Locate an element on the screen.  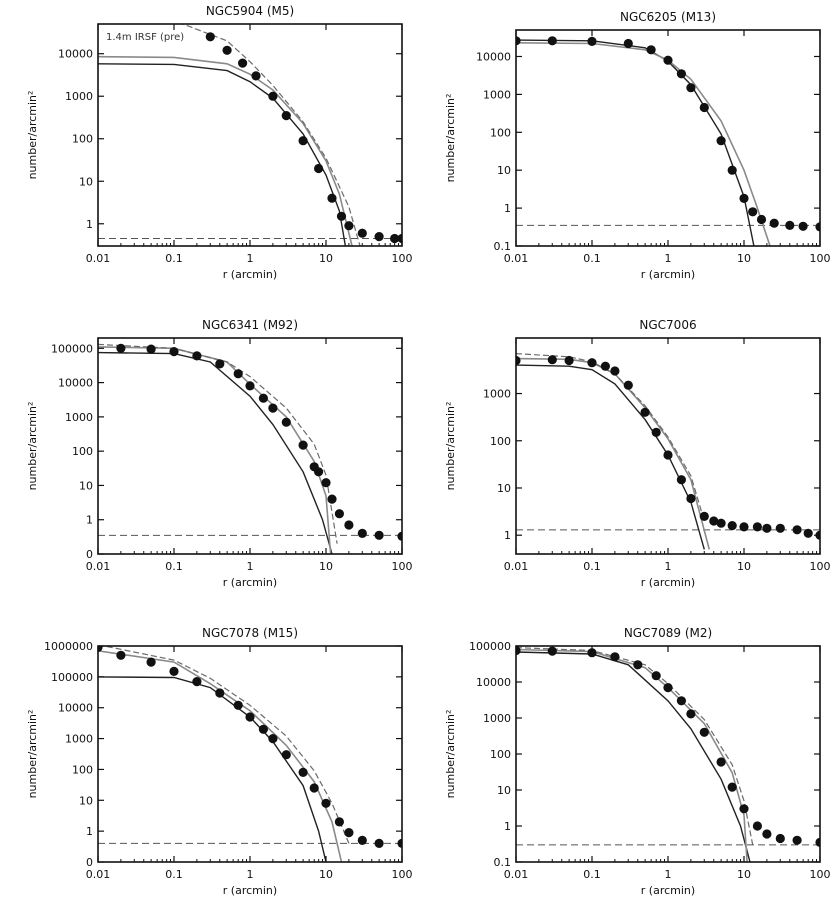
model-curve-dashed is located at coordinates (218, 443).